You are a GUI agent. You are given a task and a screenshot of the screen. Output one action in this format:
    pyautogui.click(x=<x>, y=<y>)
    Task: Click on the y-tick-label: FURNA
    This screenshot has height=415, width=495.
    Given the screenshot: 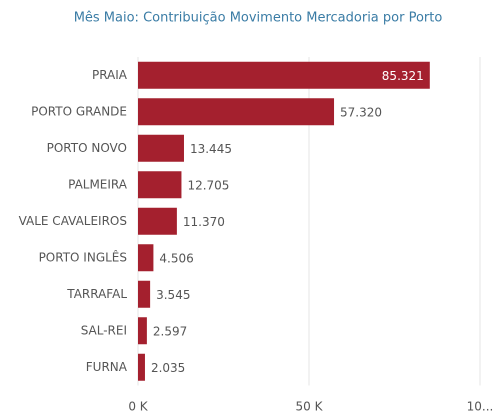 What is the action you would take?
    pyautogui.click(x=107, y=367)
    